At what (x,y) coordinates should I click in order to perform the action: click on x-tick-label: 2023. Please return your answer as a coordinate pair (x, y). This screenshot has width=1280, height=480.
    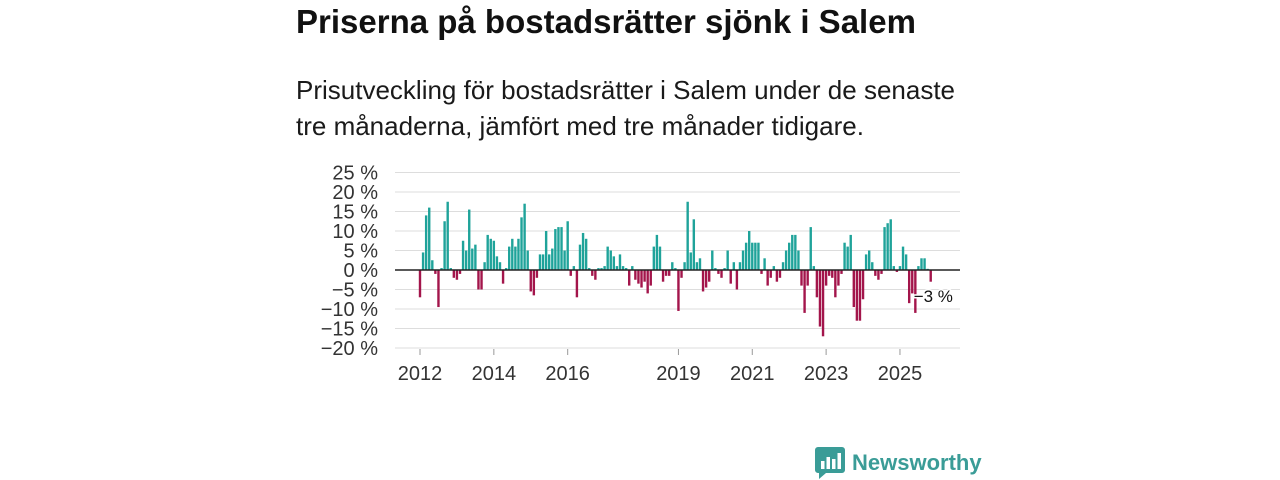
    Looking at the image, I should click on (826, 374).